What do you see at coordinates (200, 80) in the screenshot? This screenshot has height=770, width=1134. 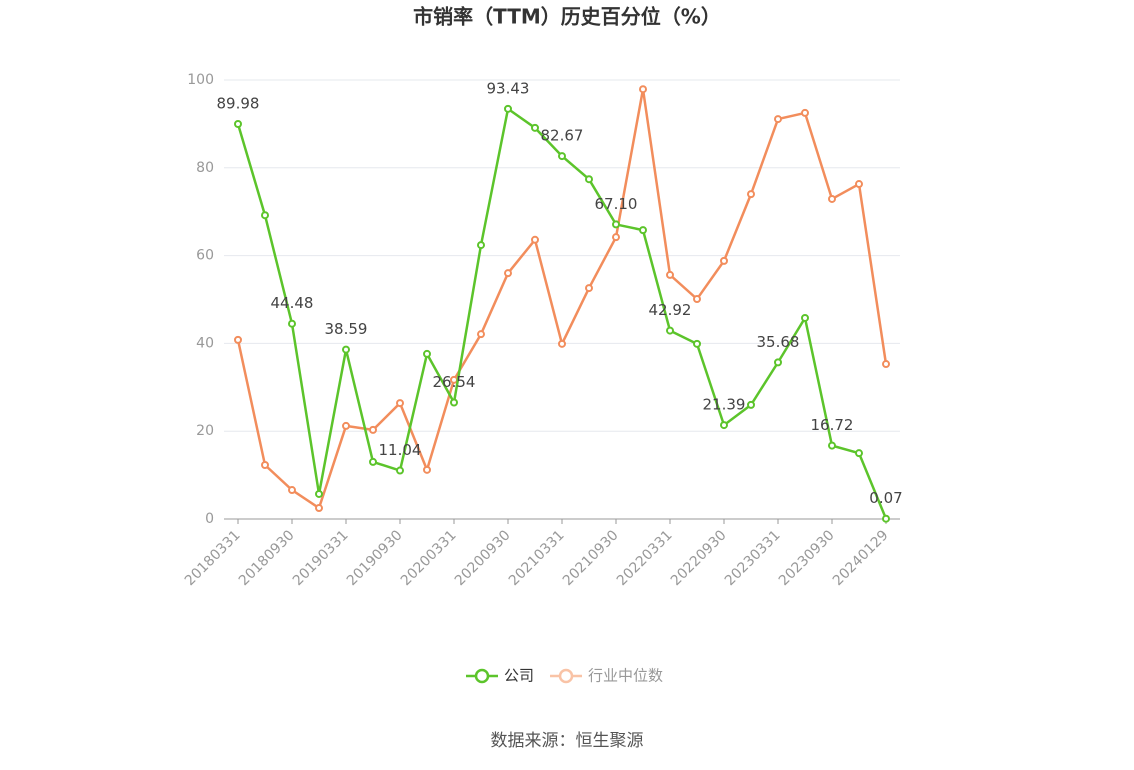 I see `y-tick-label: 100` at bounding box center [200, 80].